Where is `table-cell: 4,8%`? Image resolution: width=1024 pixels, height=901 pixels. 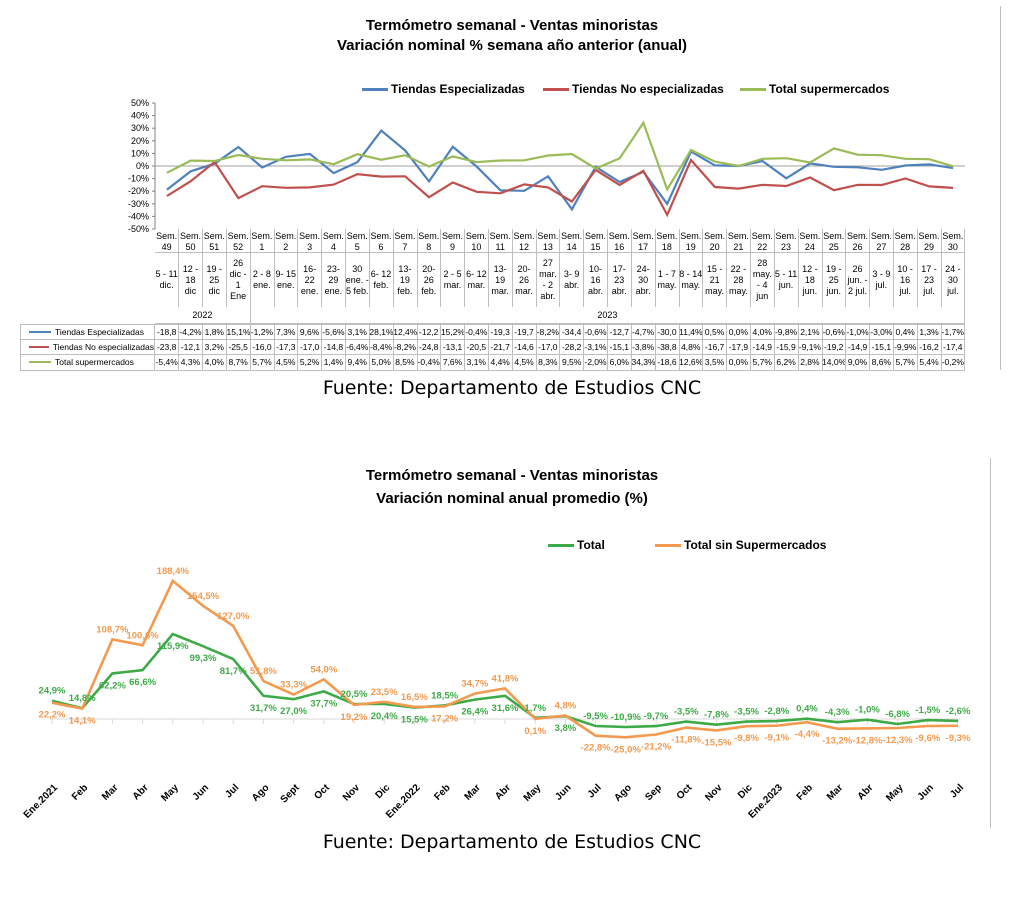
table-cell: 4,8% is located at coordinates (691, 347).